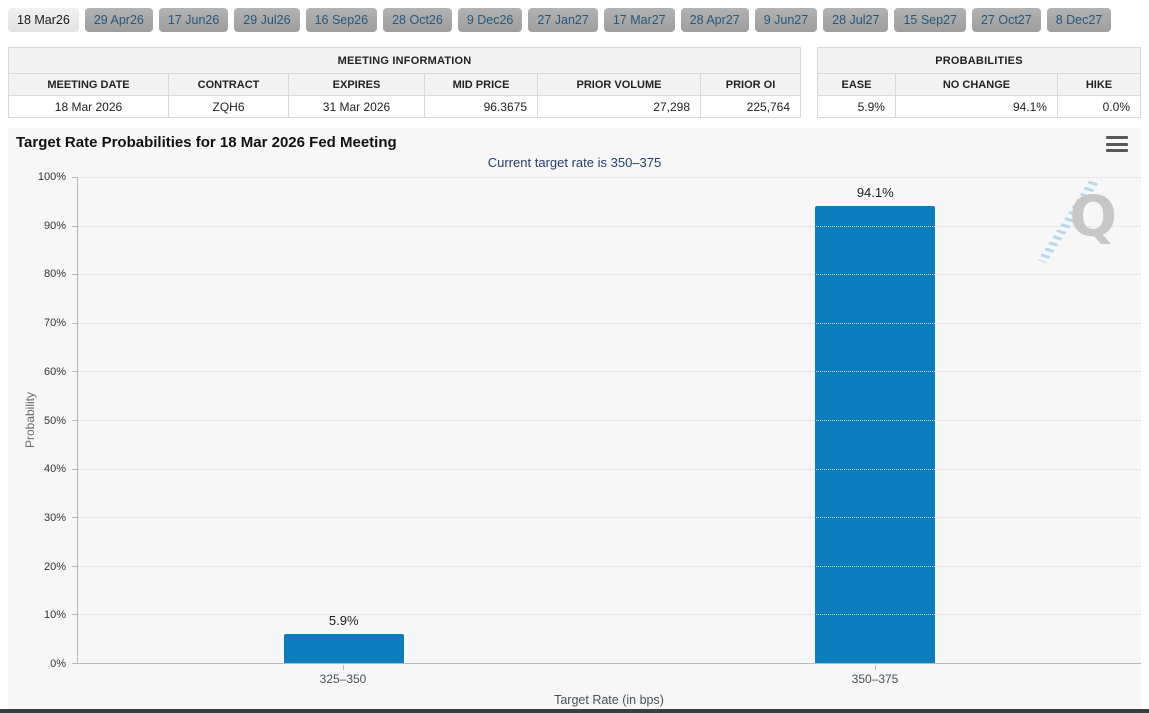 This screenshot has height=713, width=1149. I want to click on meeting-tab: 17 Jun26, so click(193, 20).